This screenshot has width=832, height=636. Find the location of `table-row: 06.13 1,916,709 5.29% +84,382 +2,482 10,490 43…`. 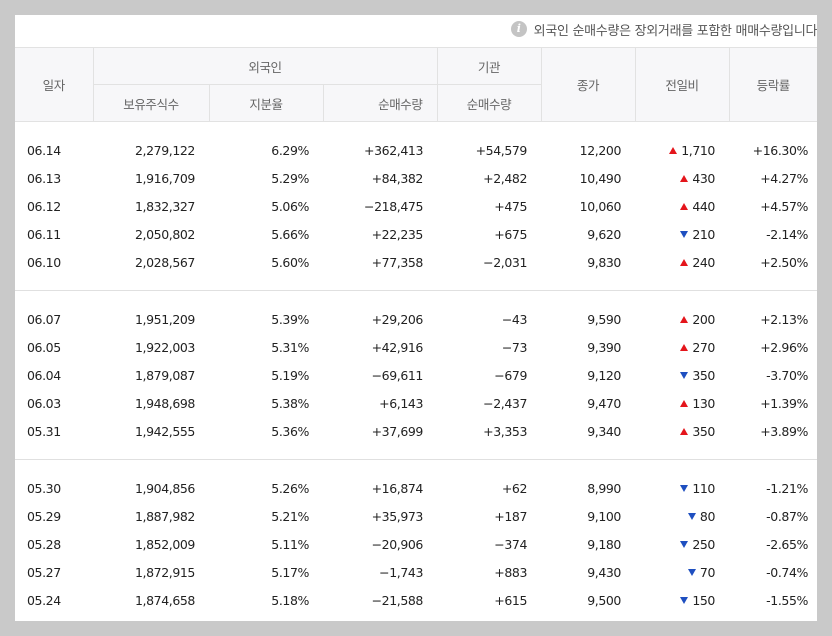

table-row: 06.13 1,916,709 5.29% +84,382 +2,482 10,490 43… is located at coordinates (416, 178).